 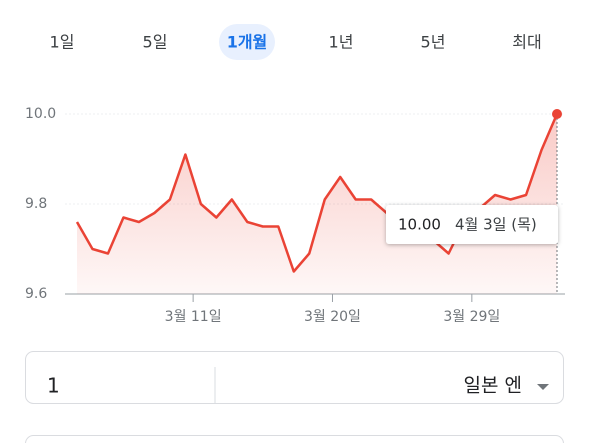 What do you see at coordinates (296, 42) in the screenshot?
I see `range-tabs: 1일 5일 1개월 1년 5년 최대` at bounding box center [296, 42].